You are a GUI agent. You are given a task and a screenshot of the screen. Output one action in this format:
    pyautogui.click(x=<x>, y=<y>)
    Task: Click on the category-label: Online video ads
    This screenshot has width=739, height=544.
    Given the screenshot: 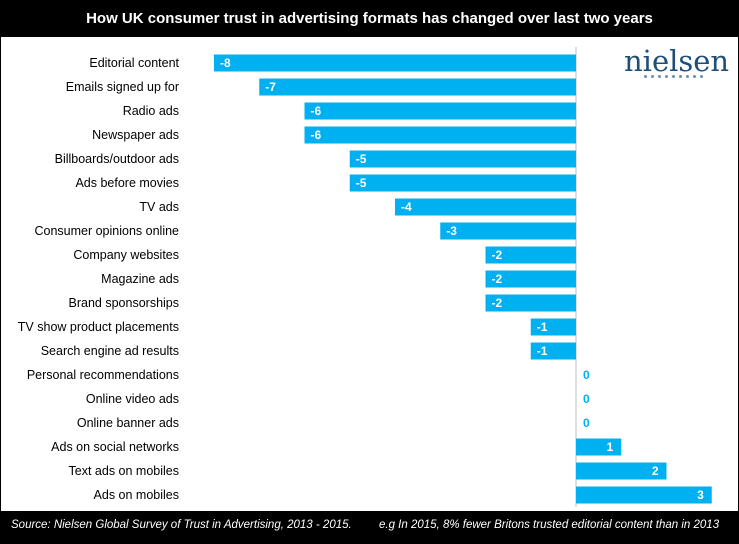 What is the action you would take?
    pyautogui.click(x=132, y=399)
    